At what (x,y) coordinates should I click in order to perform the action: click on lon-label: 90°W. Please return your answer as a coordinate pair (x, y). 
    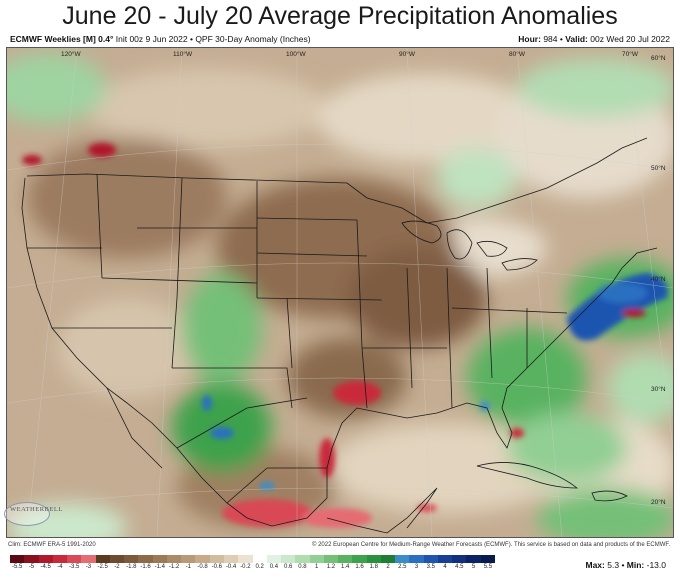
    Looking at the image, I should click on (407, 54).